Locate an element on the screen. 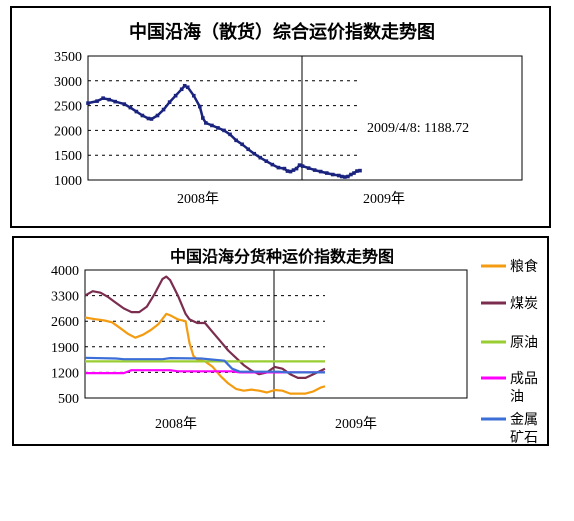  legend-label: 原油 is located at coordinates (524, 343).